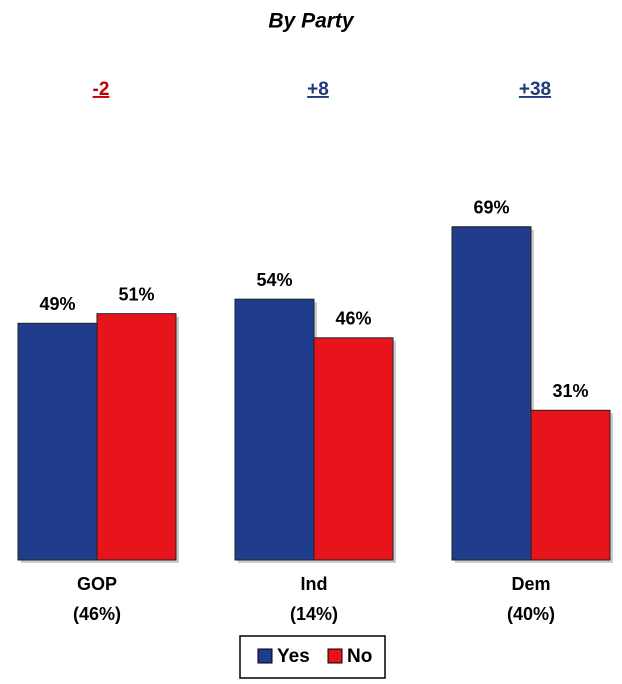 This screenshot has width=622, height=684. I want to click on x-tick-sublabel: (40%), so click(531, 614).